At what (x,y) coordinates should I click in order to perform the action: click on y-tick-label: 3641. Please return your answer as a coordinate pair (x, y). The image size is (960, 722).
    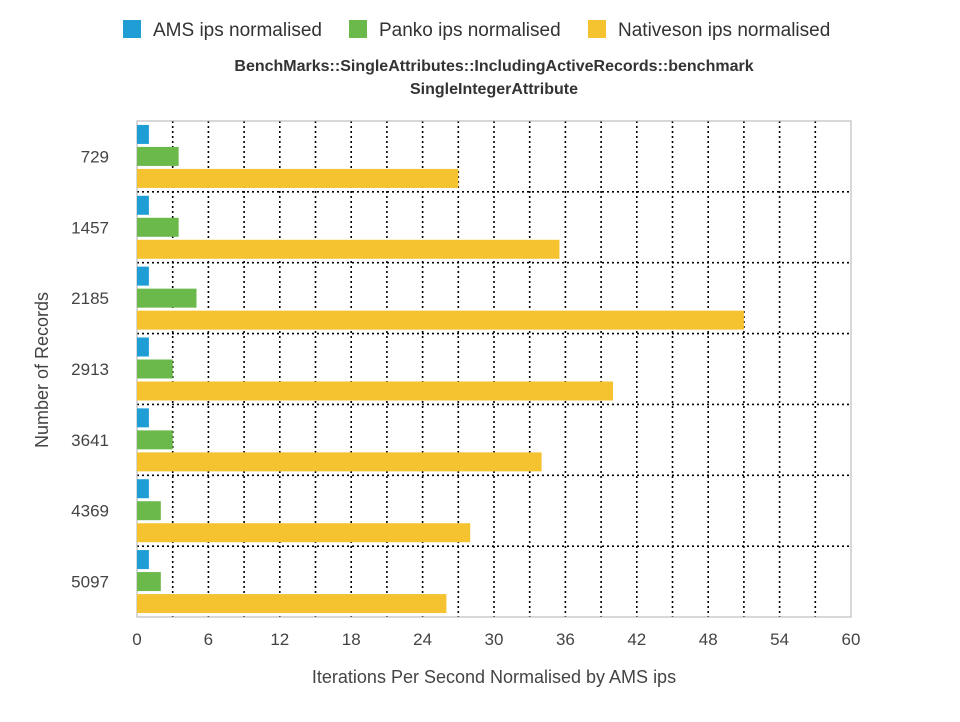
    Looking at the image, I should click on (90, 440).